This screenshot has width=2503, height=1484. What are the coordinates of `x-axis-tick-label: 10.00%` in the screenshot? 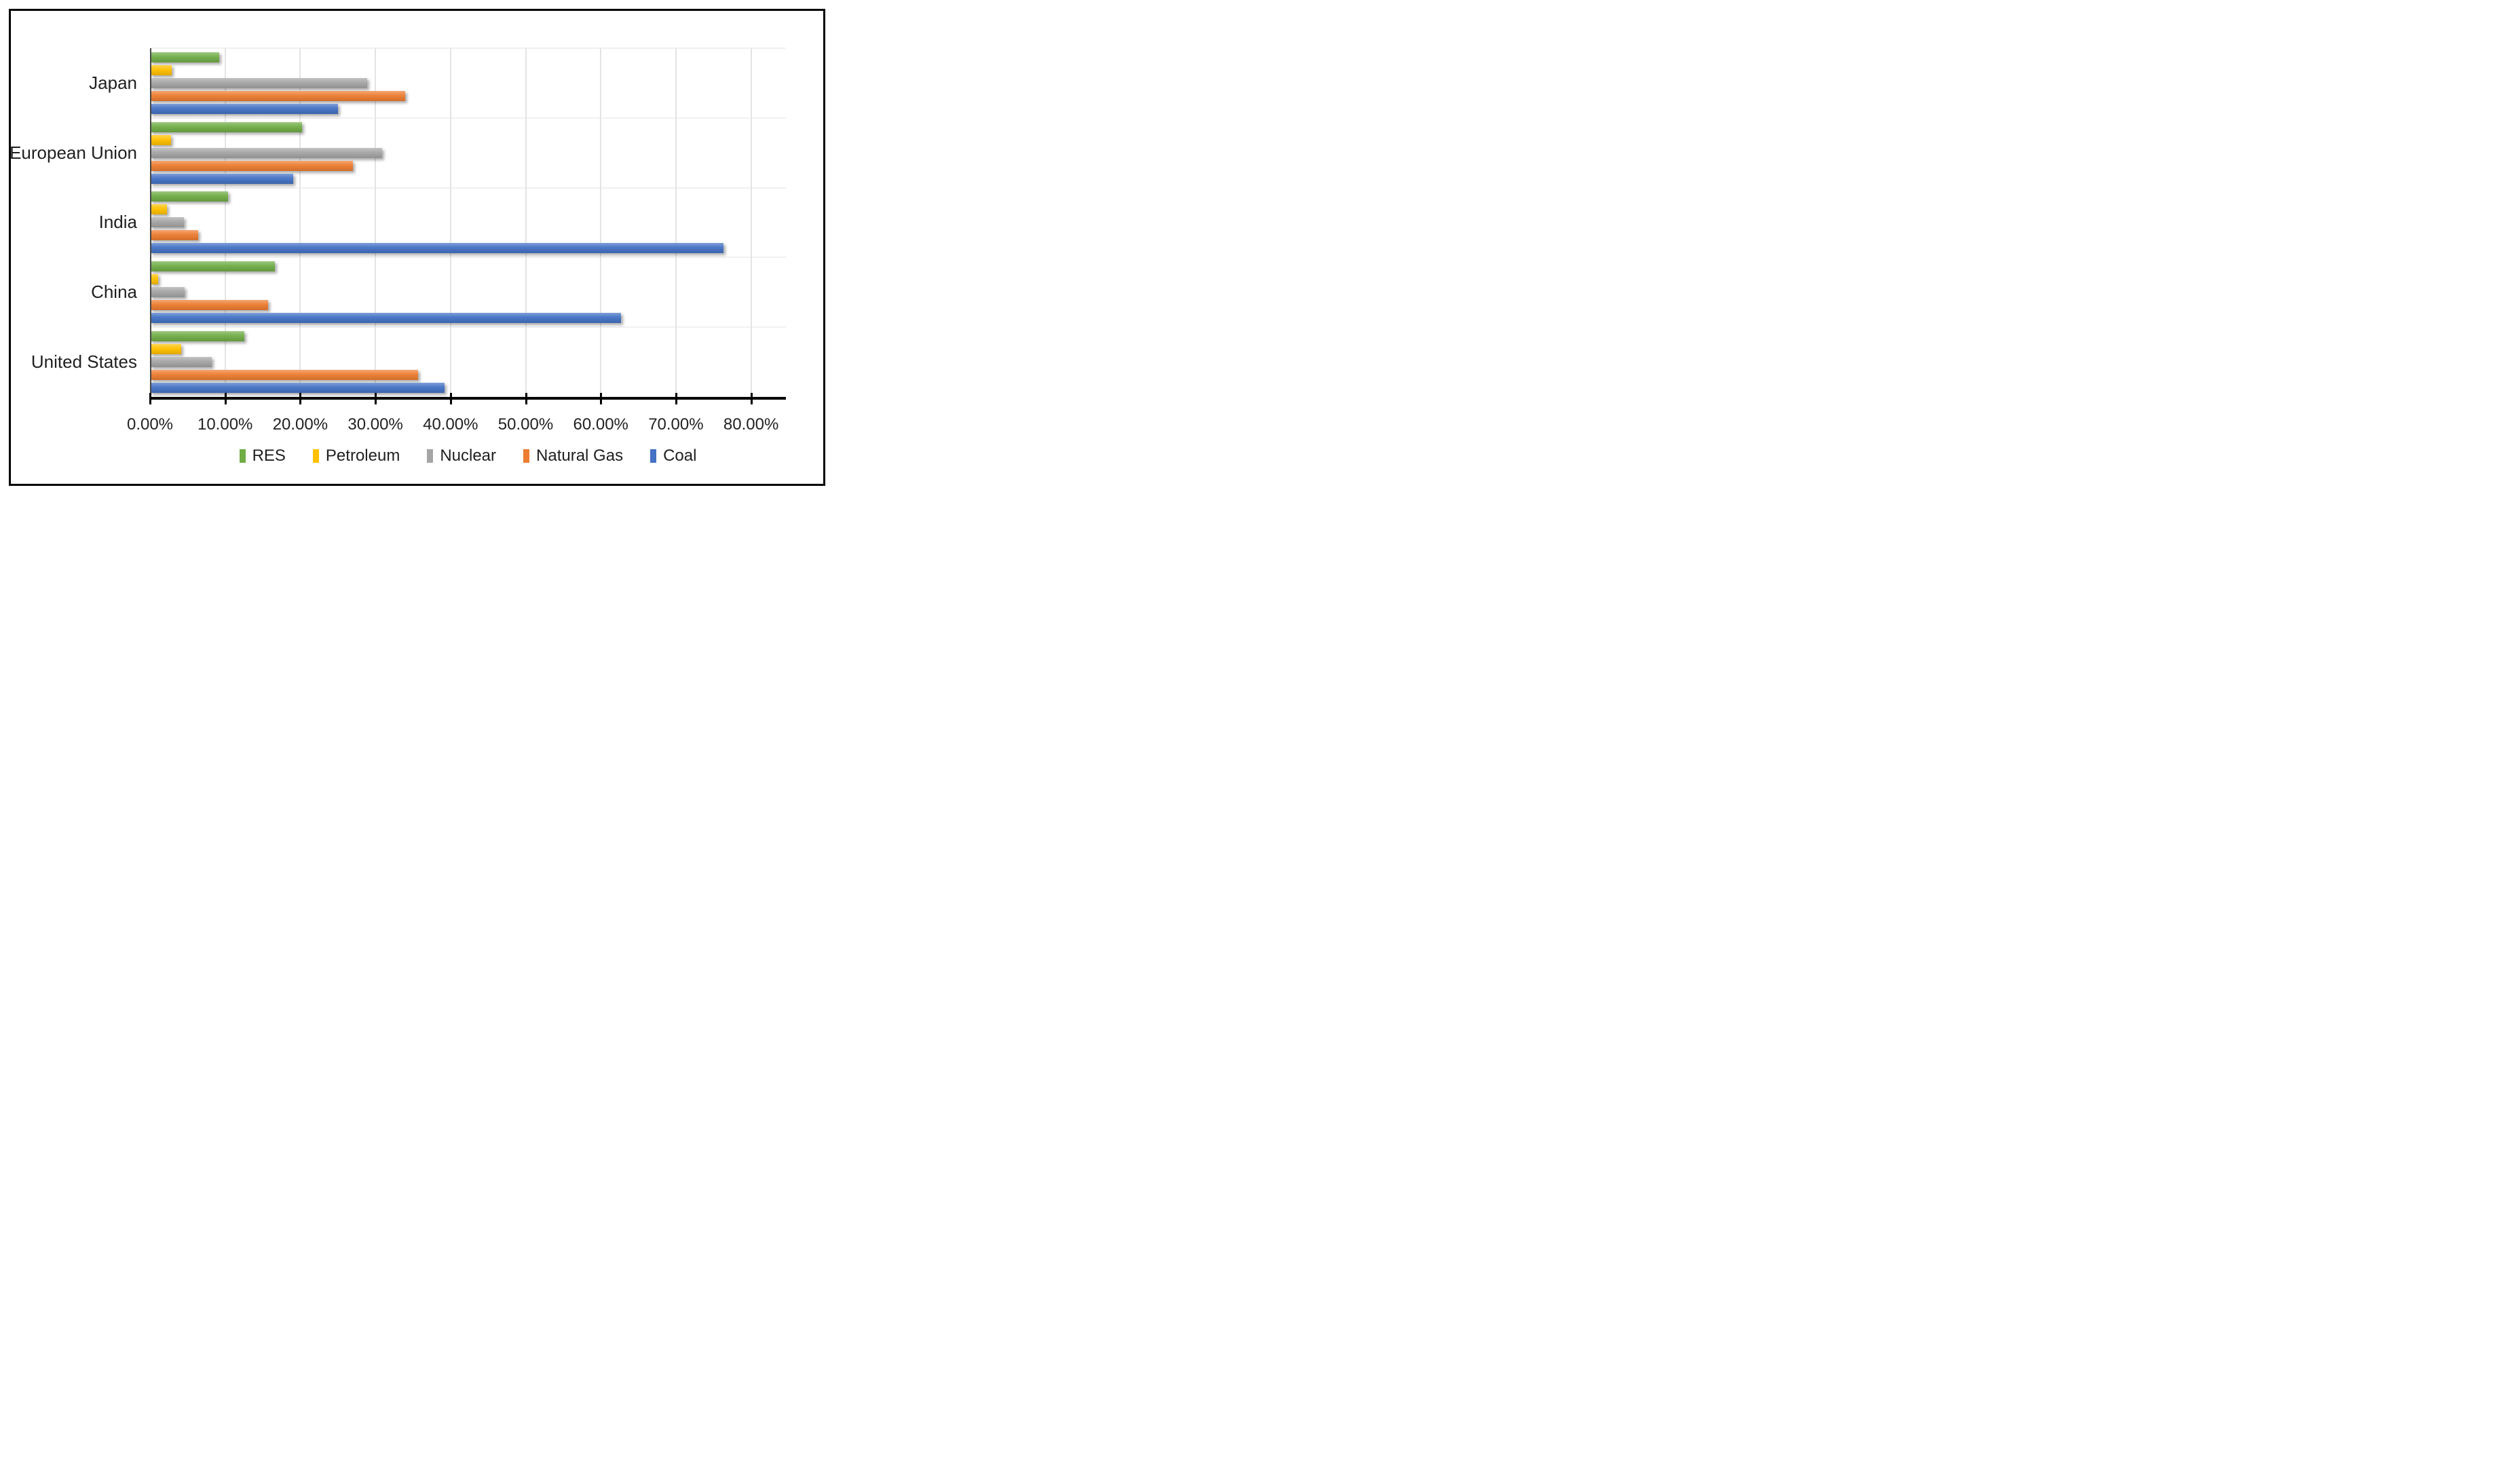 It's located at (225, 424).